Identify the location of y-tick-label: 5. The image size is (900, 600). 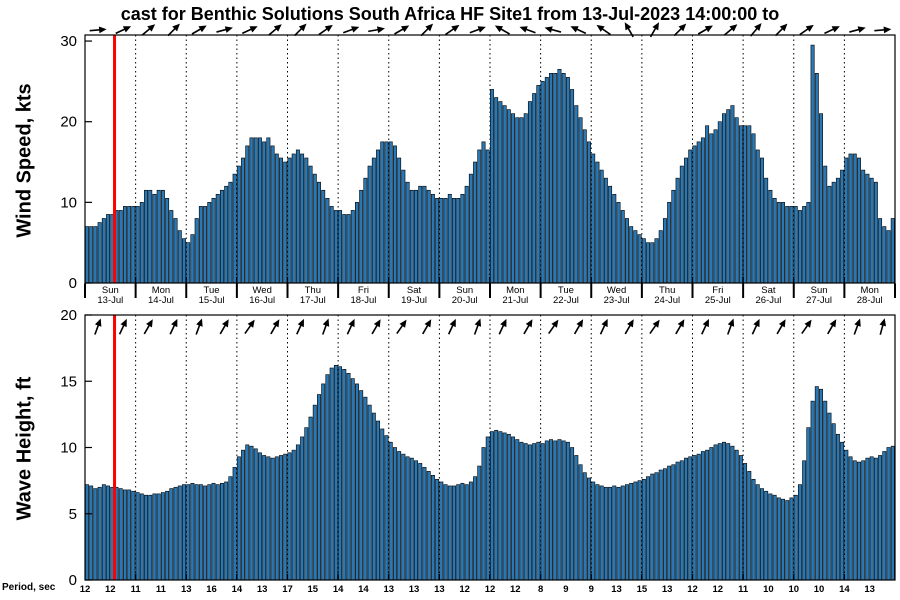
(73, 514).